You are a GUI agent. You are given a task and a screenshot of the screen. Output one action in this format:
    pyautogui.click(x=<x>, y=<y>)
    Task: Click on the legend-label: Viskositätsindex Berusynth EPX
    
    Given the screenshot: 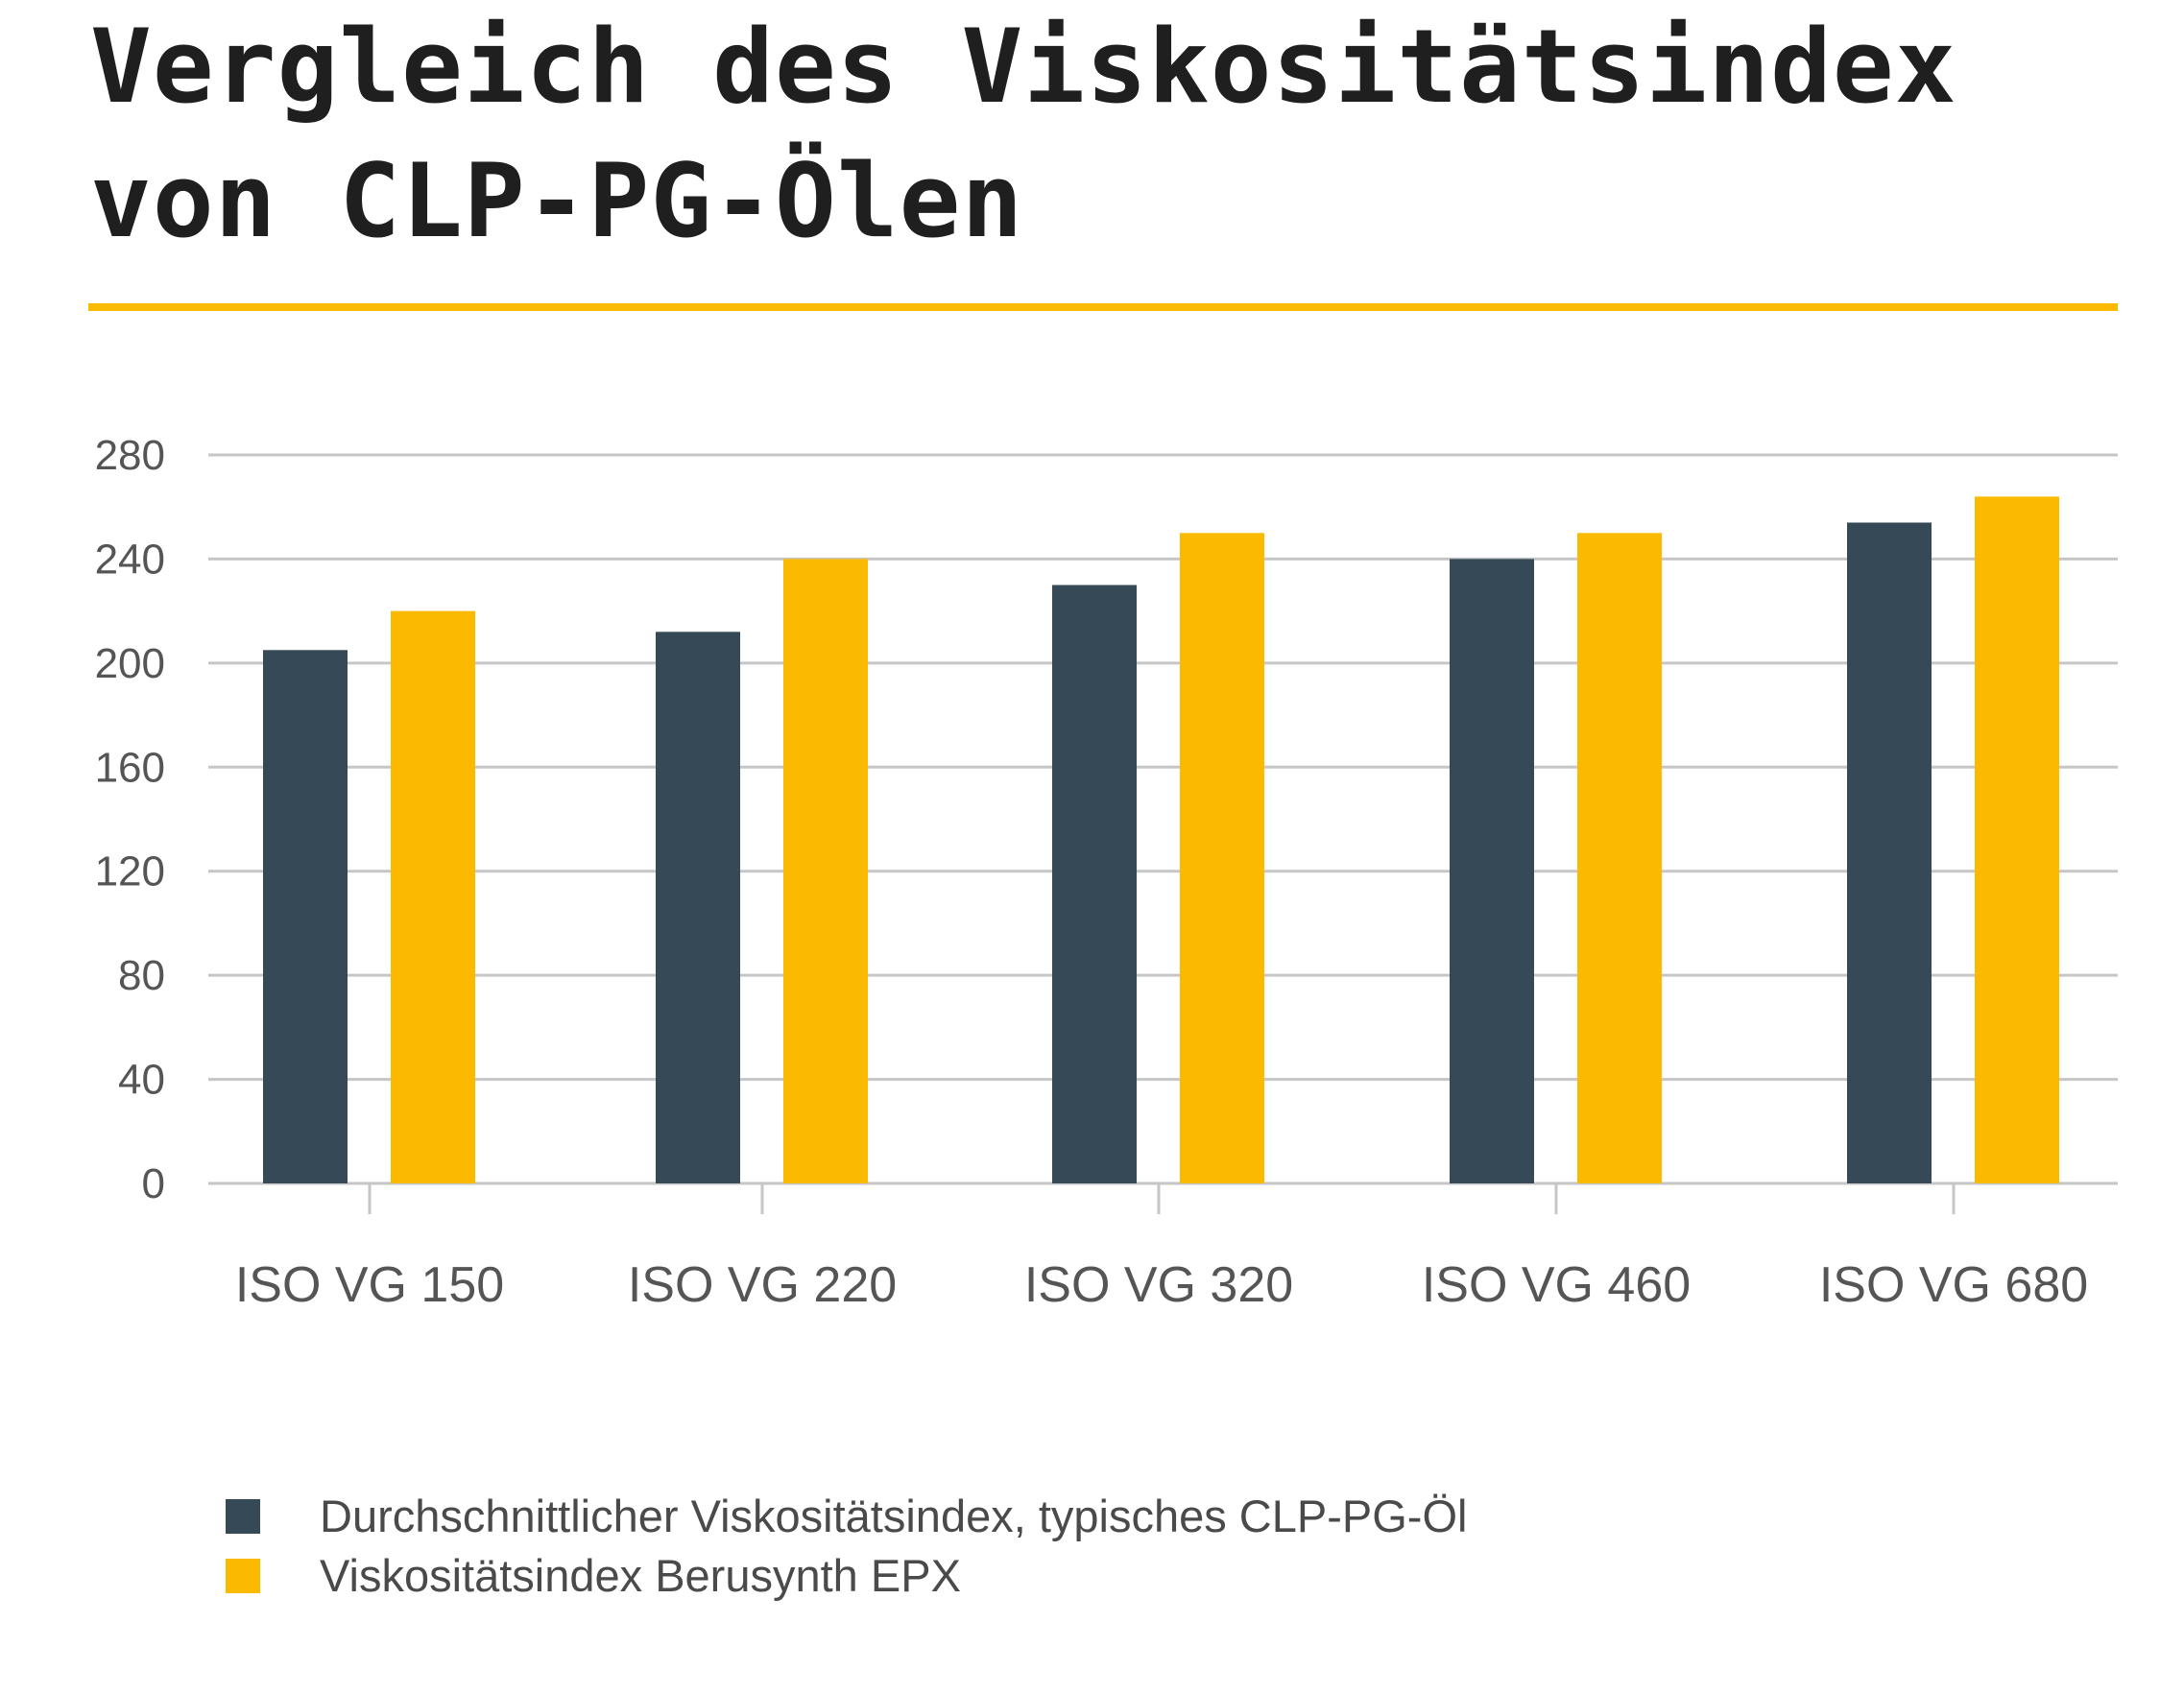 What is the action you would take?
    pyautogui.click(x=640, y=1575)
    